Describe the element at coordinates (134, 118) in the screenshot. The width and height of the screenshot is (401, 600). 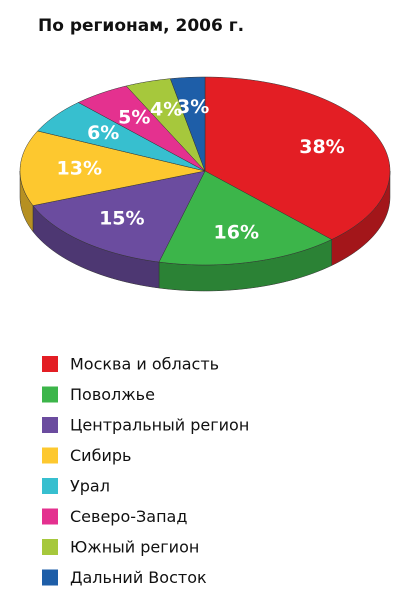
I see `data-label: 5%` at that location.